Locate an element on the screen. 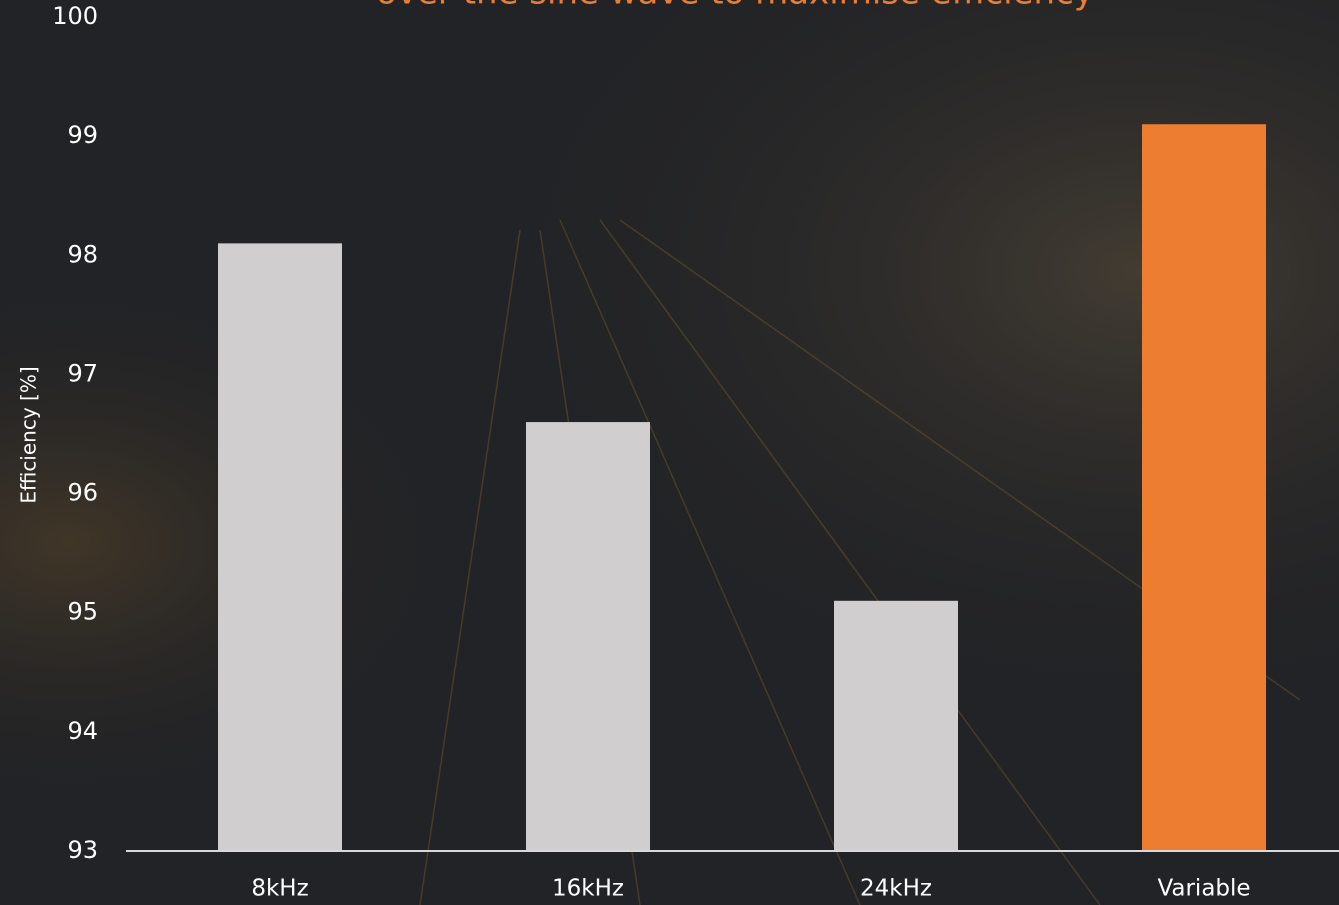 The image size is (1339, 905). y-tick-label: 96 is located at coordinates (82, 493).